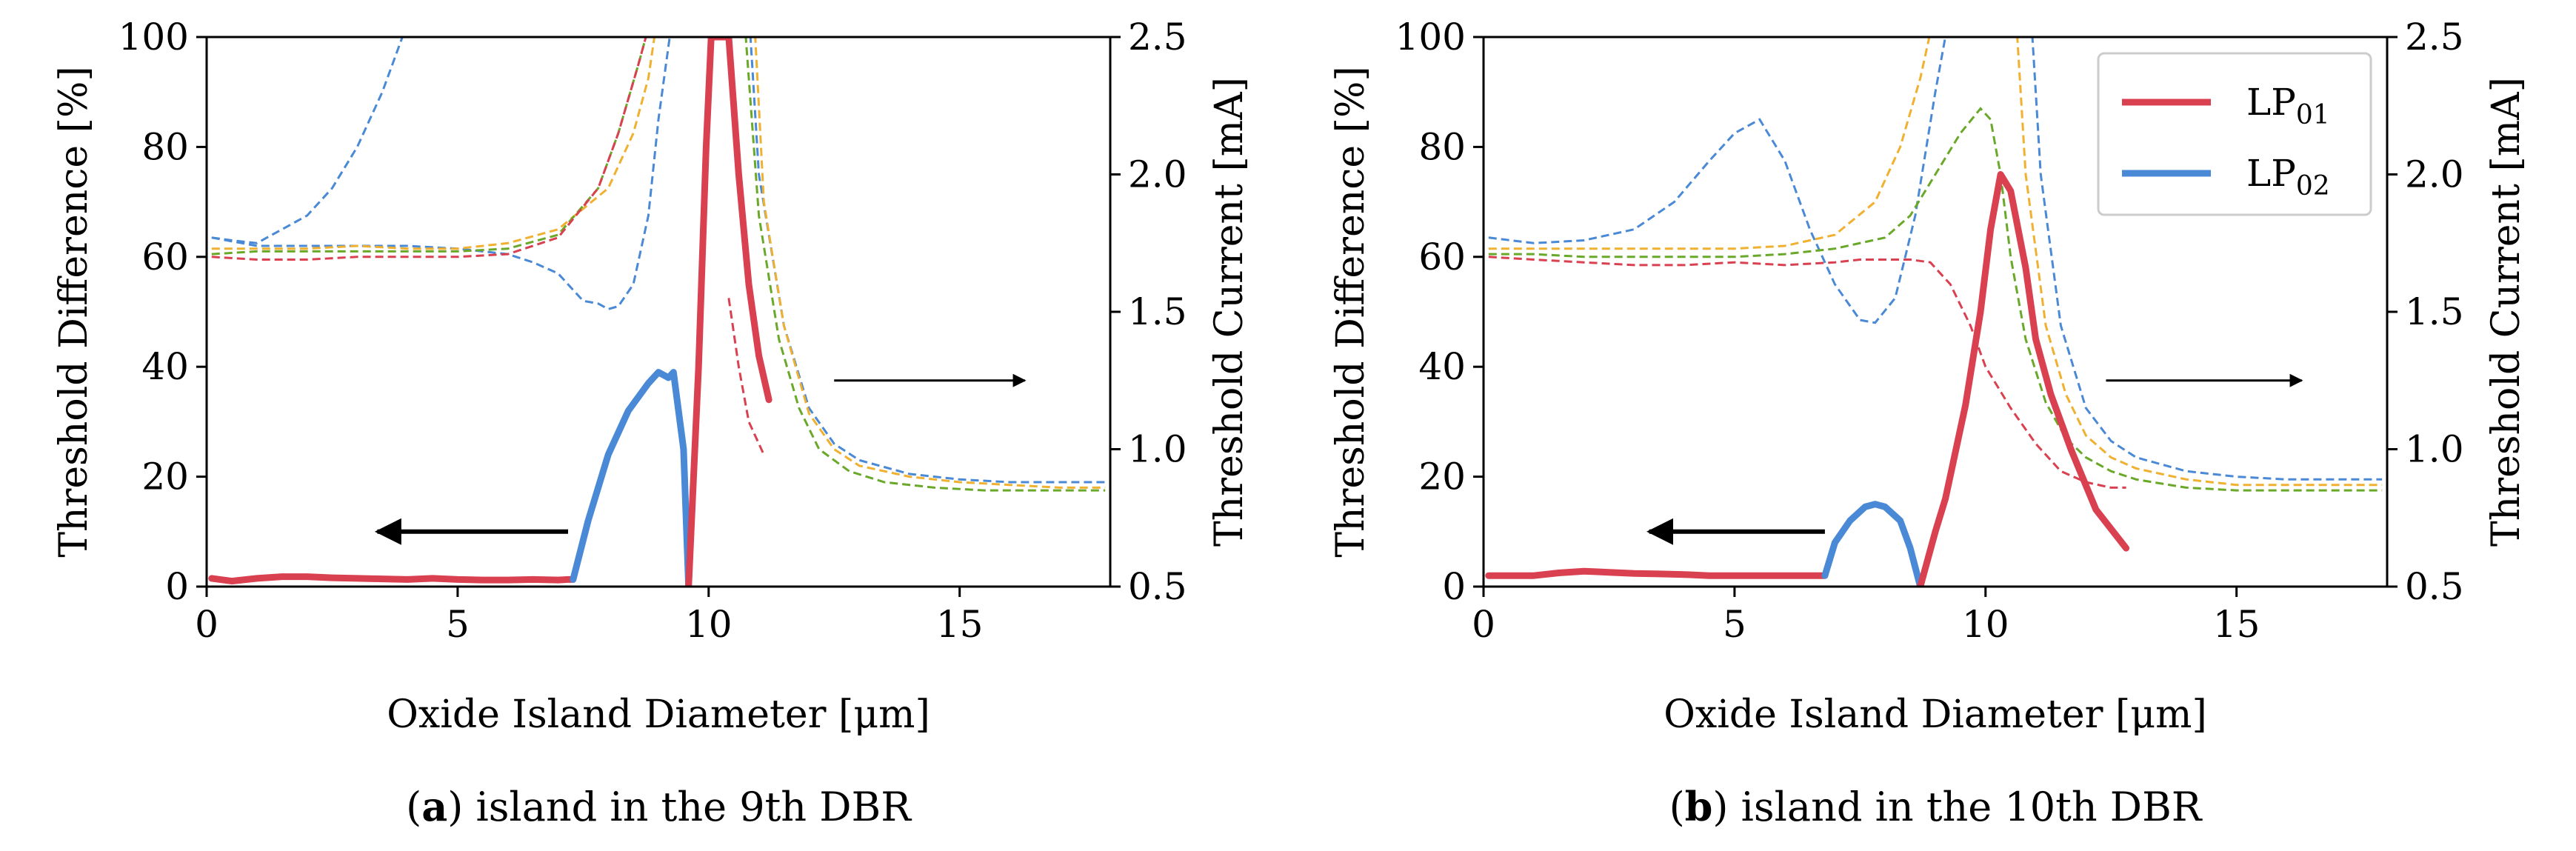  I want to click on legend-box, so click(2234, 134).